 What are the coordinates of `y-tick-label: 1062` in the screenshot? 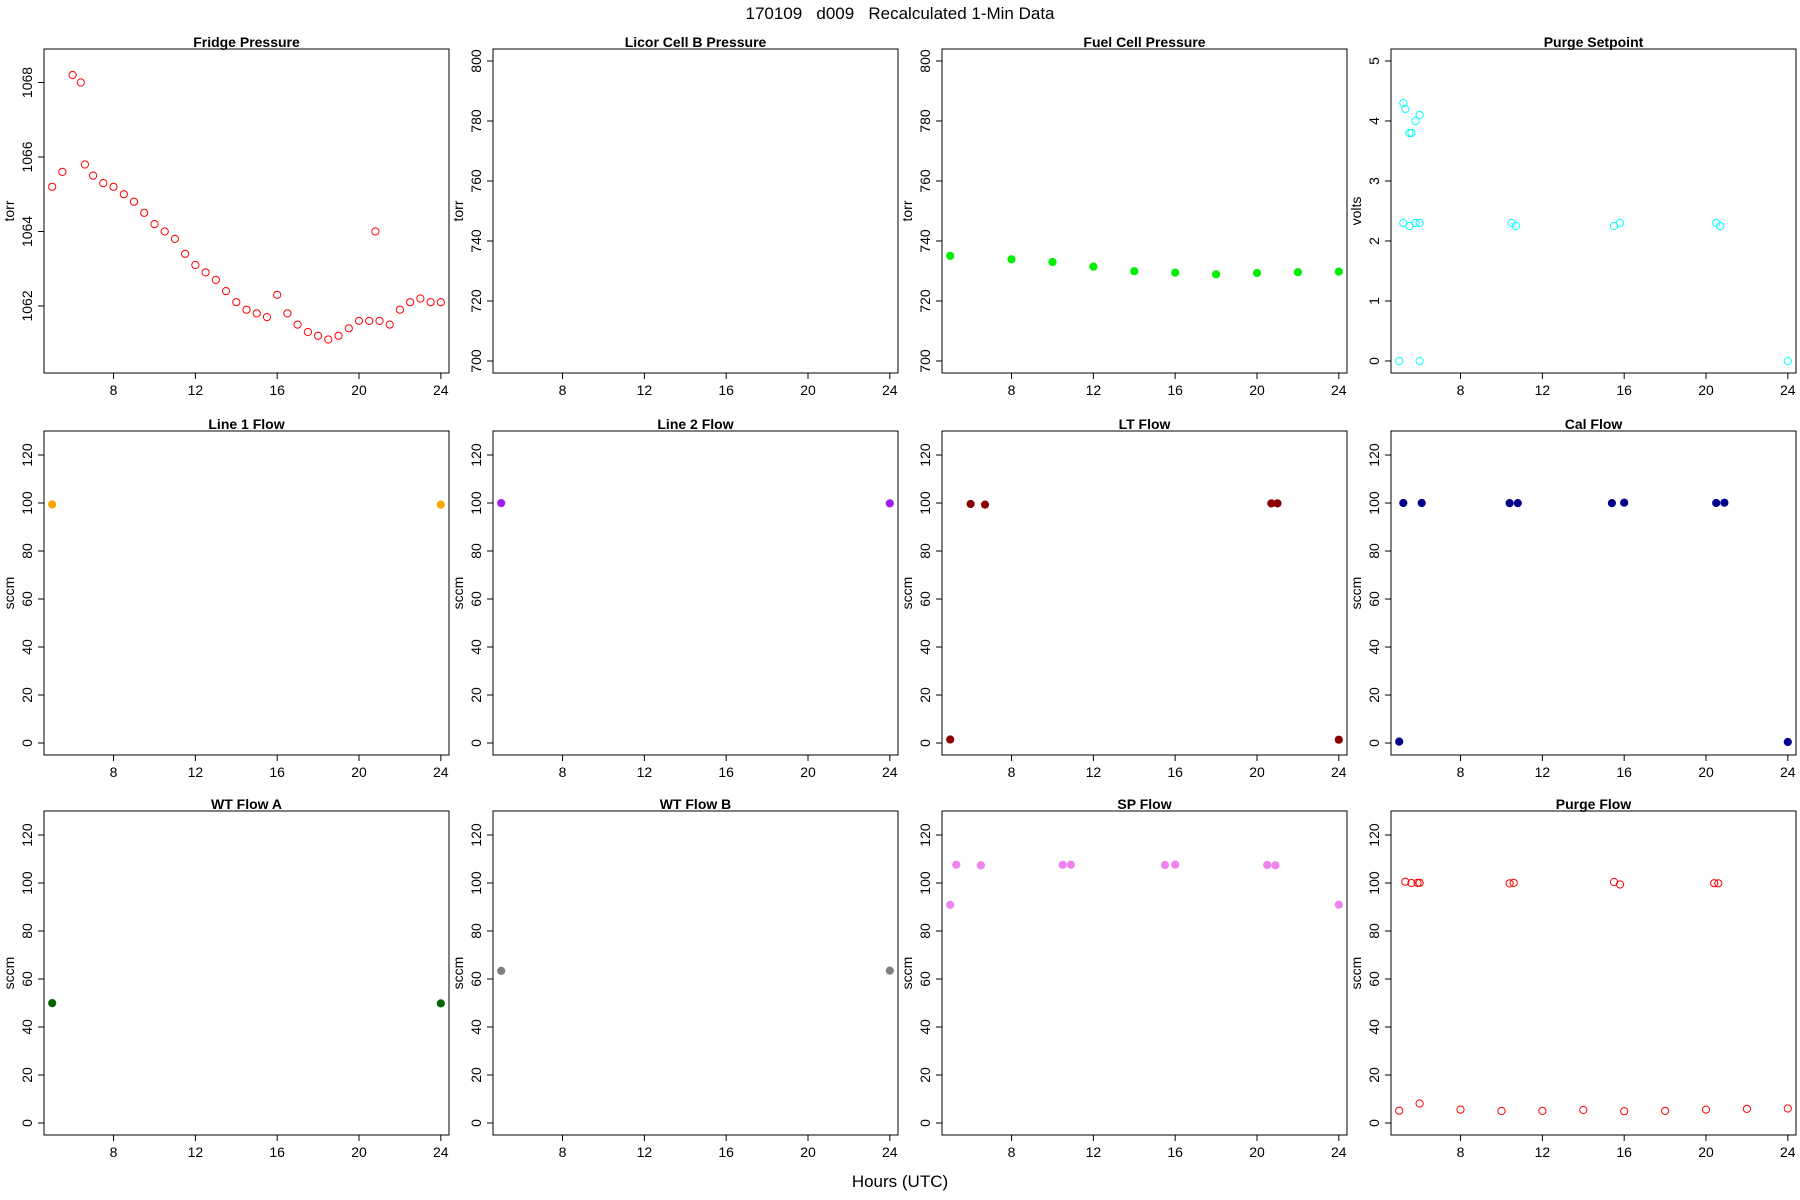 It's located at (27, 305).